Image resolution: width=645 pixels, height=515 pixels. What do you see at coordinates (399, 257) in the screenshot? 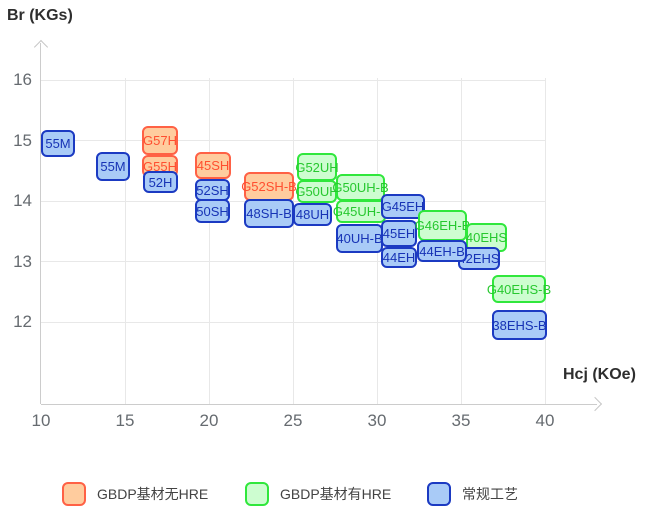
I see `grade-box-44eh: 44EH` at bounding box center [399, 257].